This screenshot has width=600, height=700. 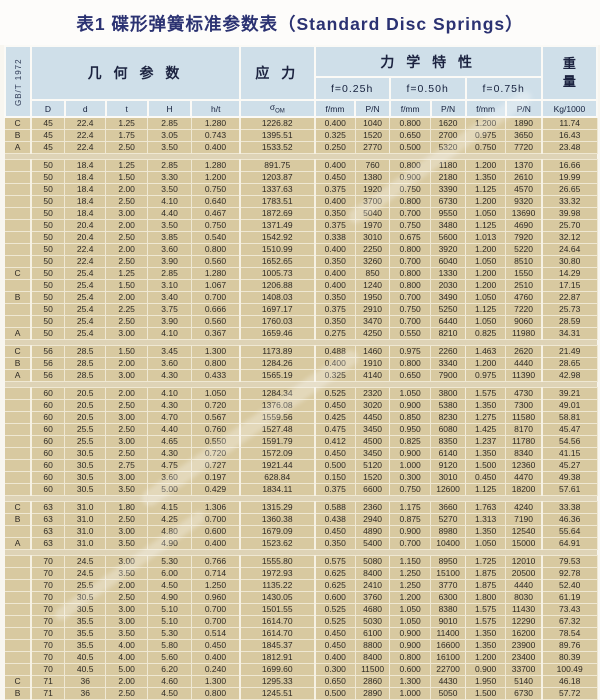 What do you see at coordinates (569, 597) in the screenshot?
I see `data-cell: 61.19` at bounding box center [569, 597].